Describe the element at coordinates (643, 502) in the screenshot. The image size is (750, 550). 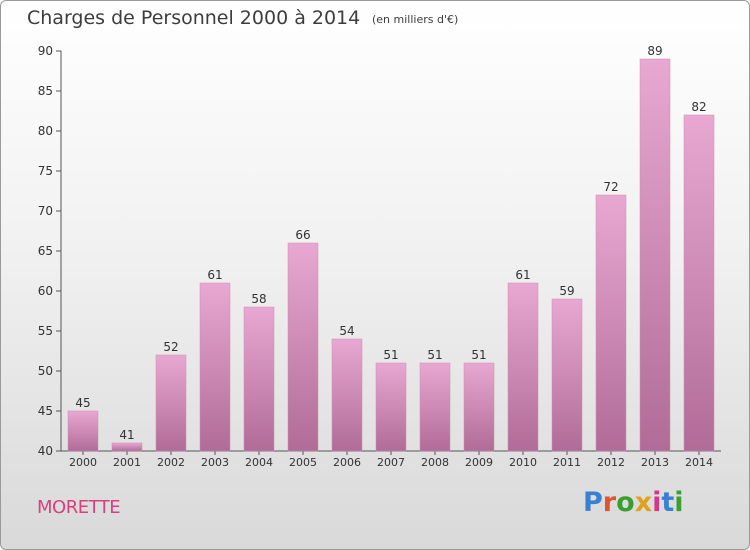
I see `logo-letter: x` at that location.